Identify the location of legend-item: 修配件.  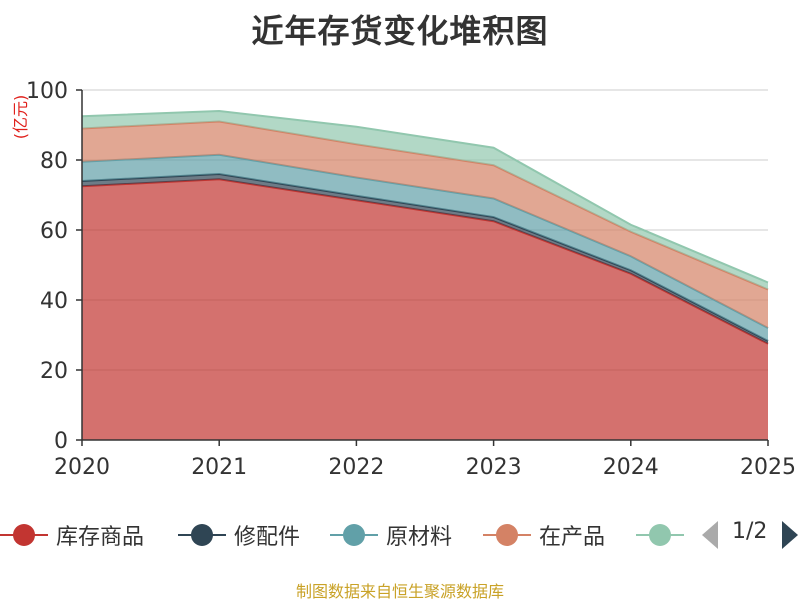
(239, 535).